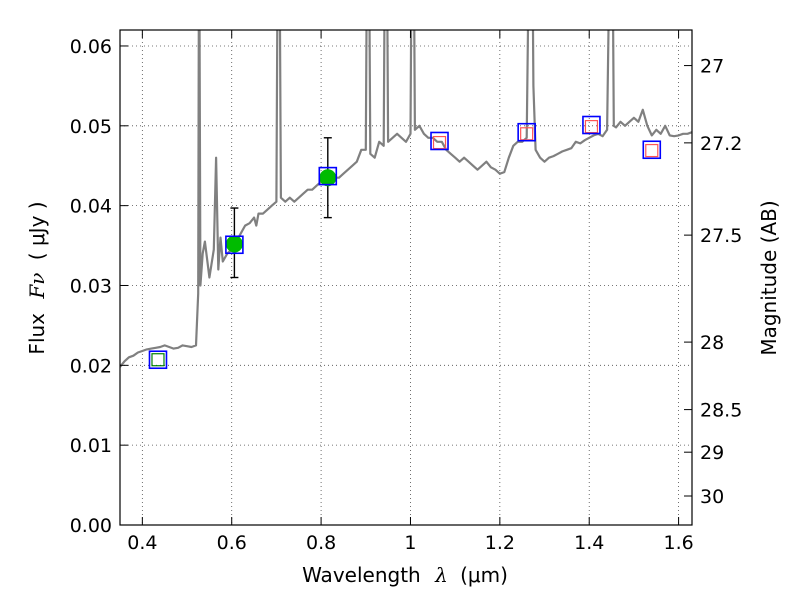 The width and height of the screenshot is (800, 600). Describe the element at coordinates (37, 286) in the screenshot. I see `y-axis-title-symbol: Fν` at that location.